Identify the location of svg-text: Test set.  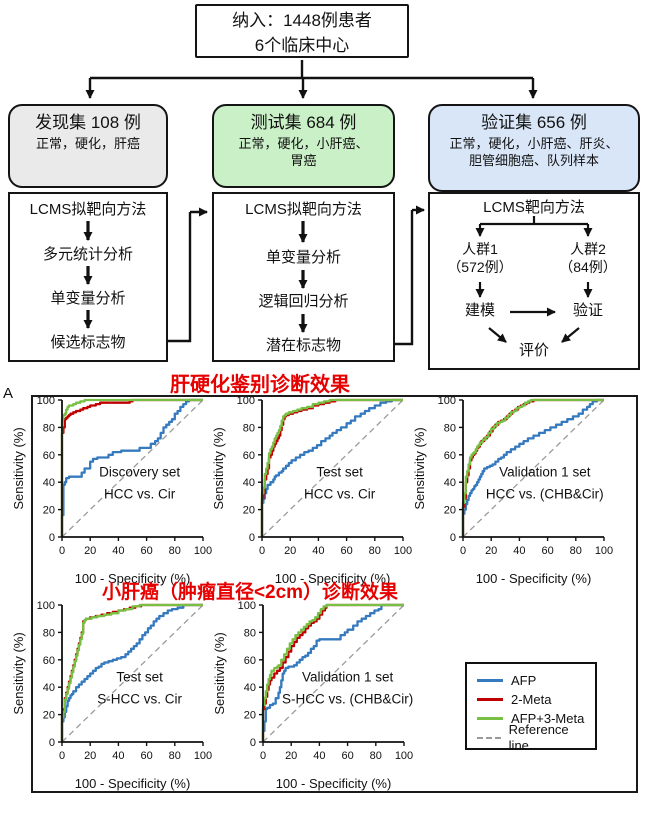
(339, 472).